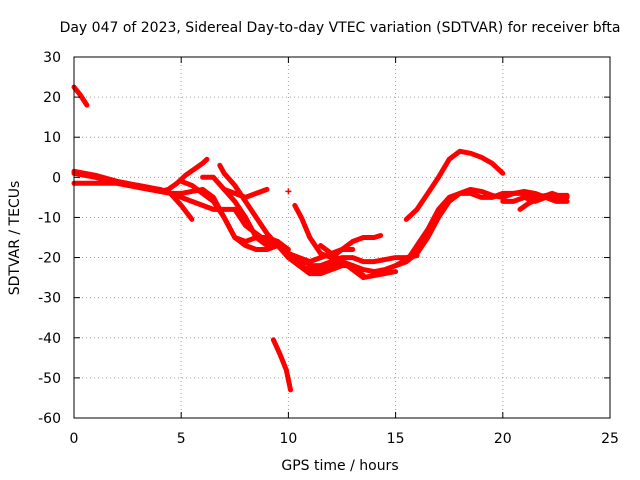  I want to click on y-tick-label: 20, so click(52, 98).